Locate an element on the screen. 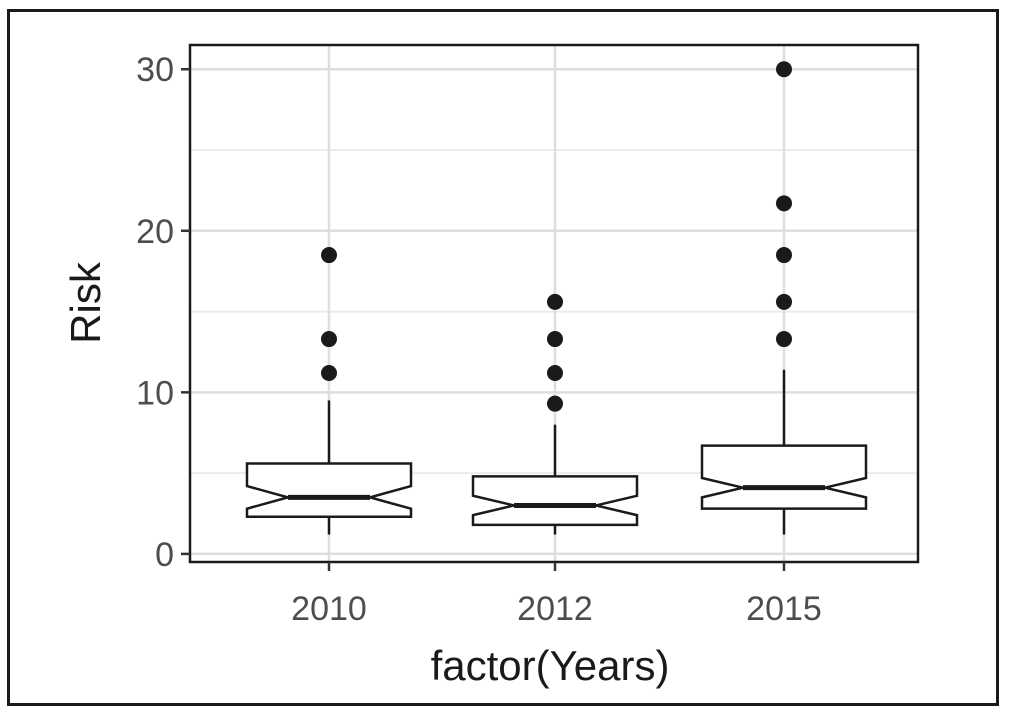  x-axis: 2010 2012 2015 is located at coordinates (556, 595).